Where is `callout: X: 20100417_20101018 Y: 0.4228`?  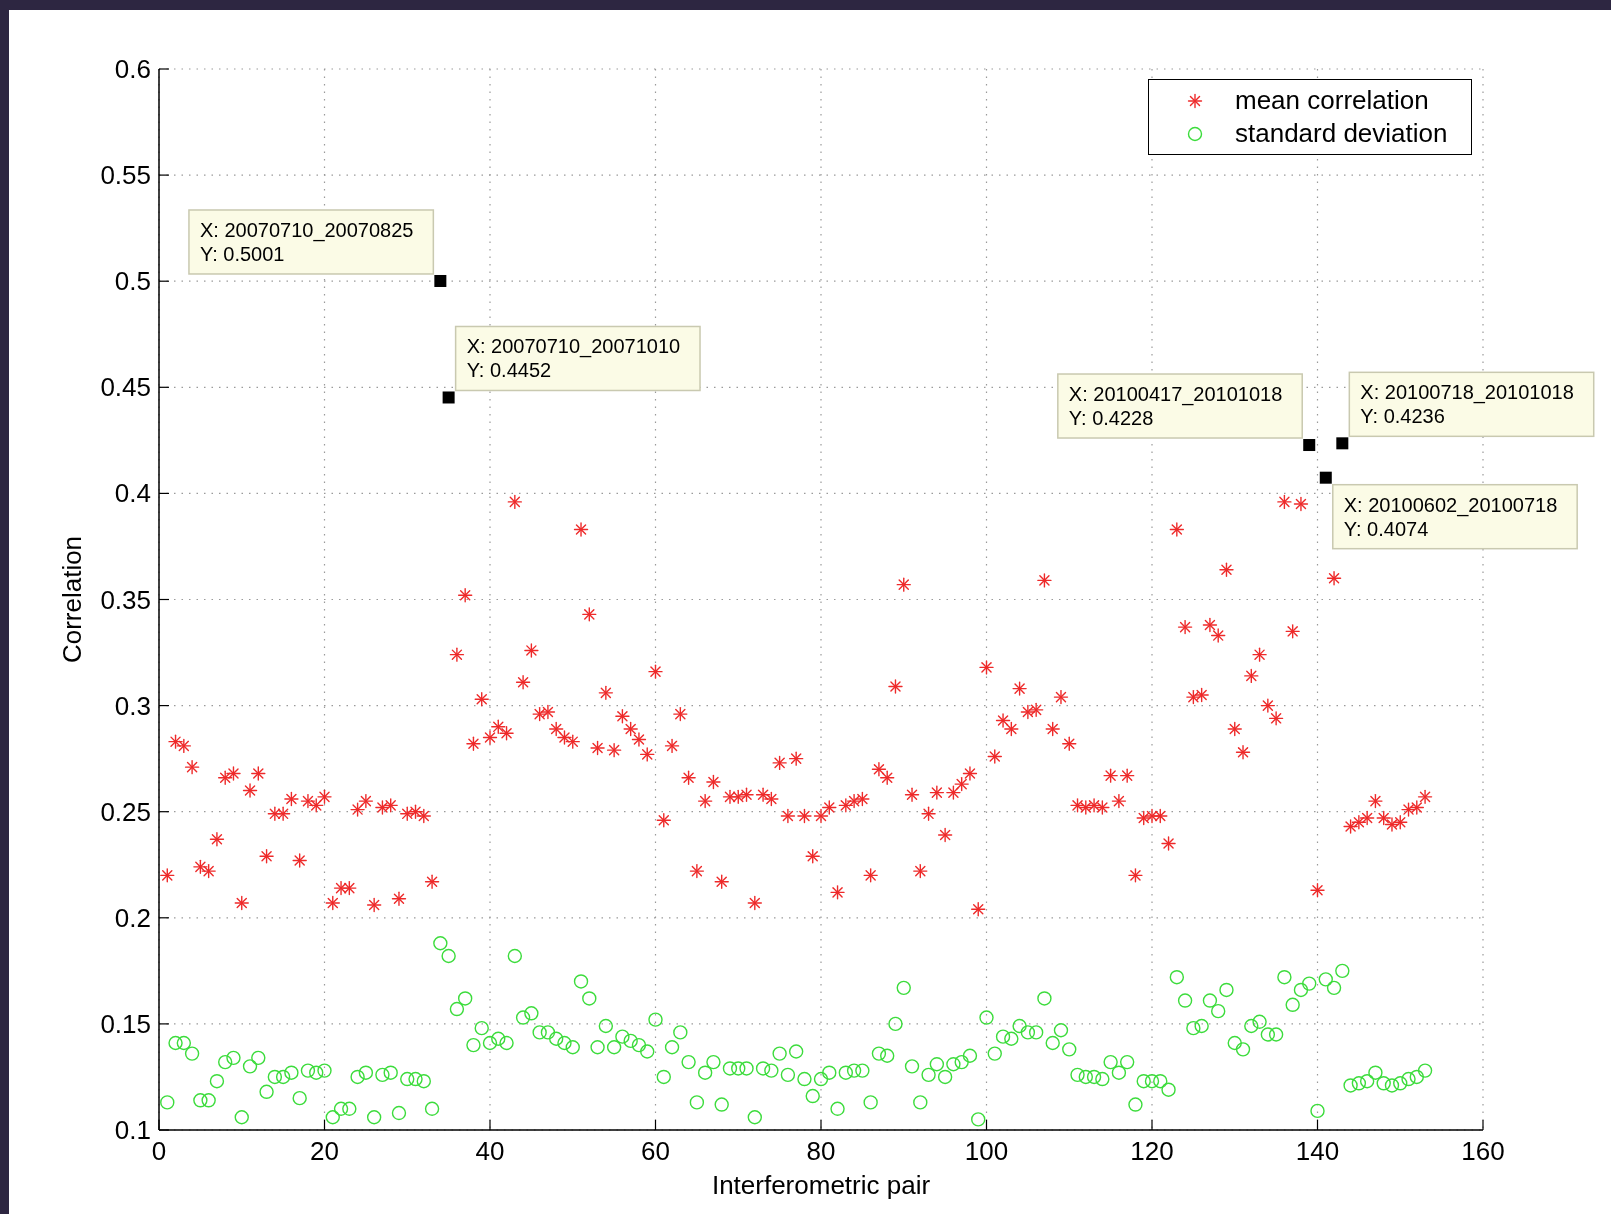 callout: X: 20100417_20101018 Y: 0.4228 is located at coordinates (1180, 406).